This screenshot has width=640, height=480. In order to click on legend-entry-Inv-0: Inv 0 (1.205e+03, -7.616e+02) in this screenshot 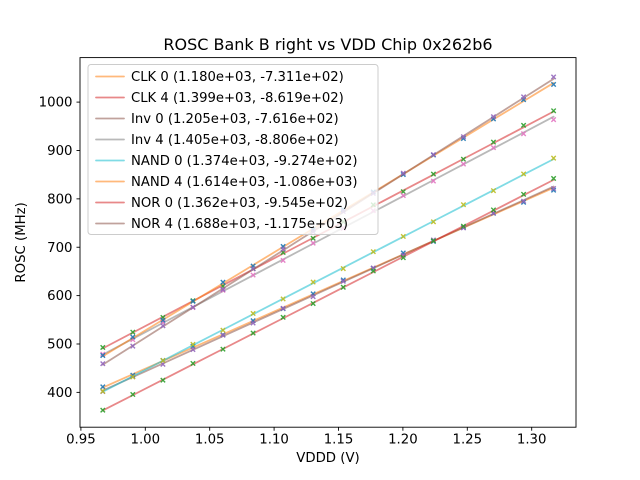, I will do `click(217, 119)`.